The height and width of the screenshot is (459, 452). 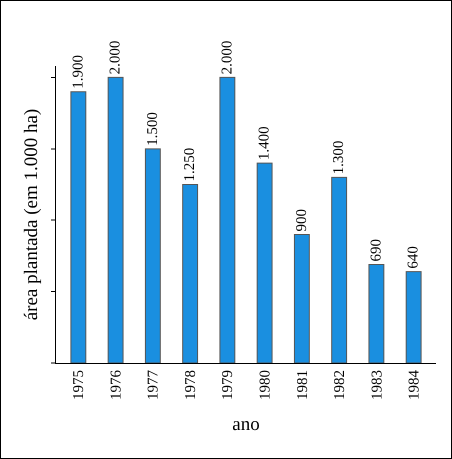 I want to click on x-tick-label: 1977, so click(x=154, y=385).